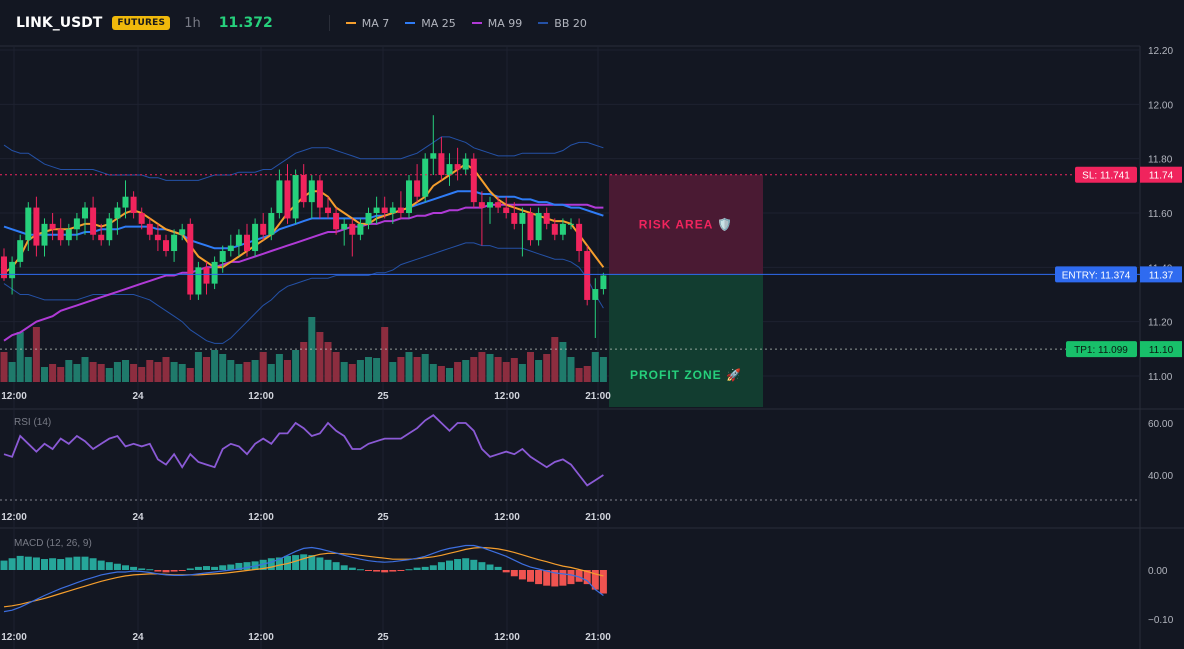 Image resolution: width=1184 pixels, height=649 pixels. What do you see at coordinates (496, 23) in the screenshot?
I see `legend-ma99: MA 99` at bounding box center [496, 23].